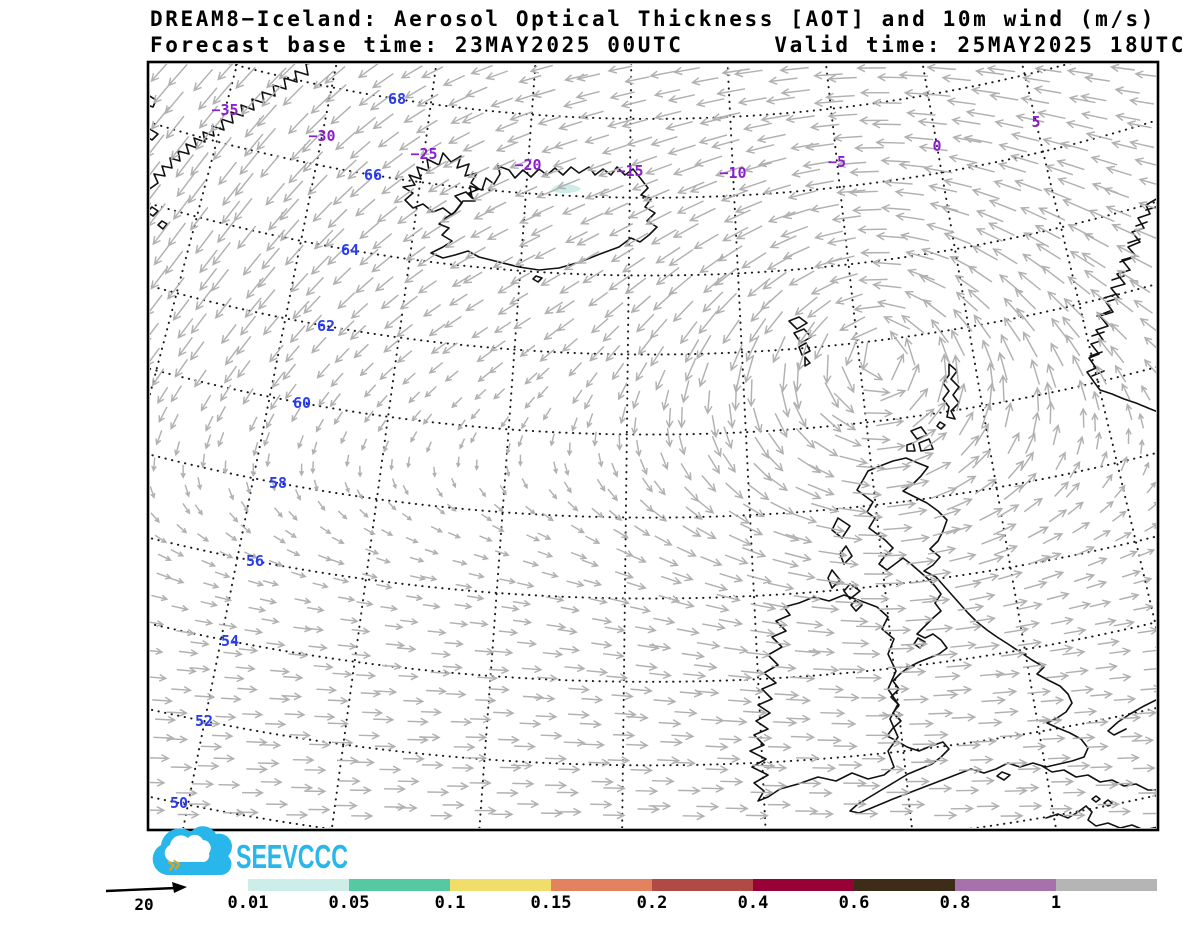 The image size is (1193, 930). Describe the element at coordinates (936, 146) in the screenshot. I see `longitude-label: 0` at that location.